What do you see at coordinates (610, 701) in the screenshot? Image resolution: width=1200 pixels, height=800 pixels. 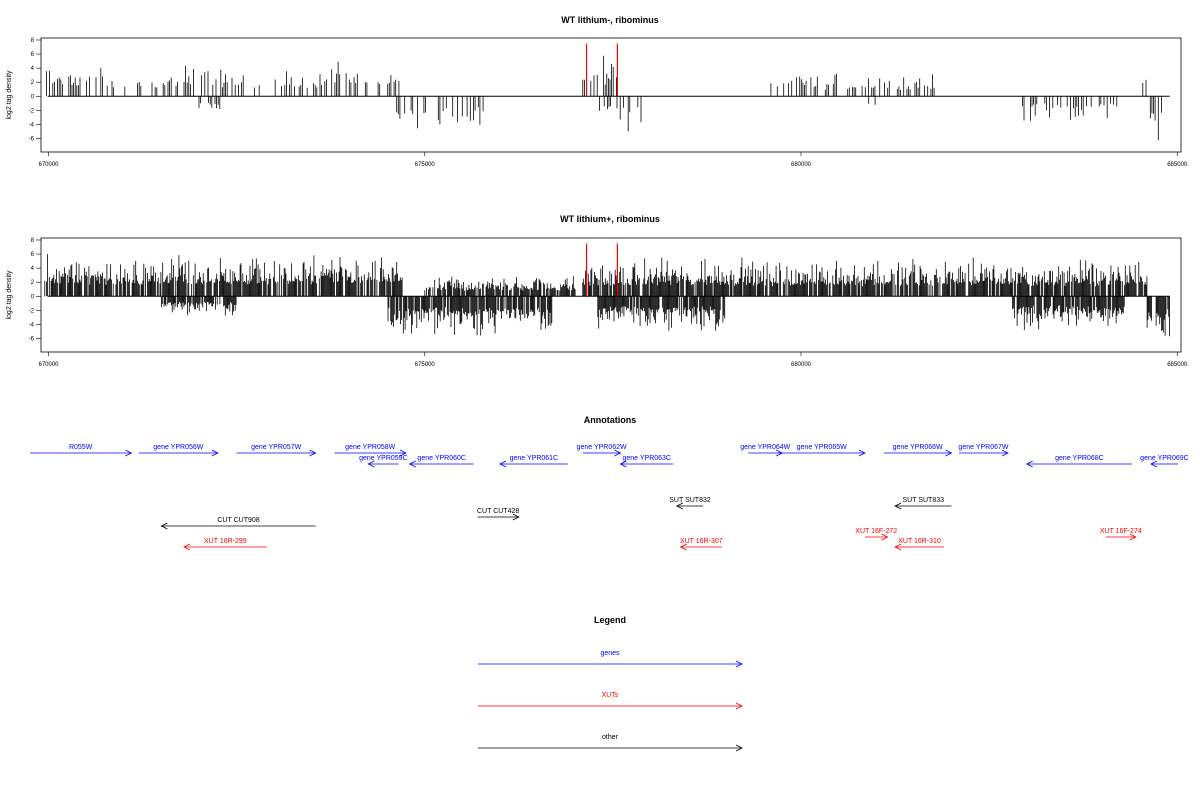 I see `legend-item-xuts: XUTs` at bounding box center [610, 701].